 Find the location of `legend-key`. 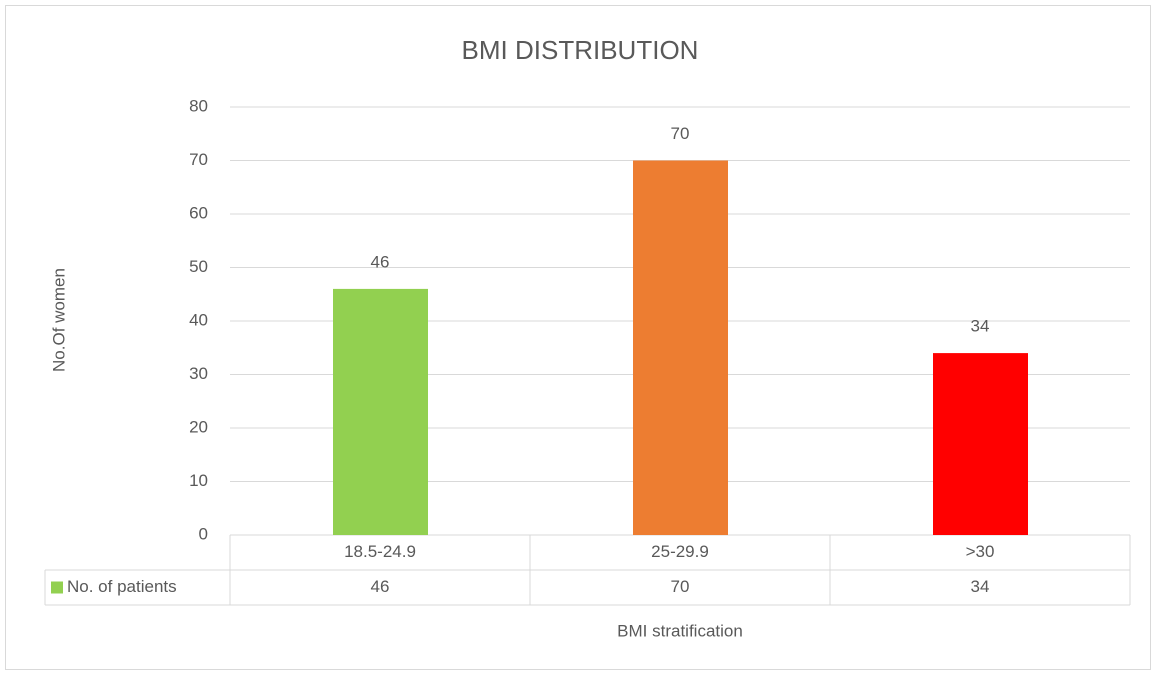

legend-key is located at coordinates (57, 587).